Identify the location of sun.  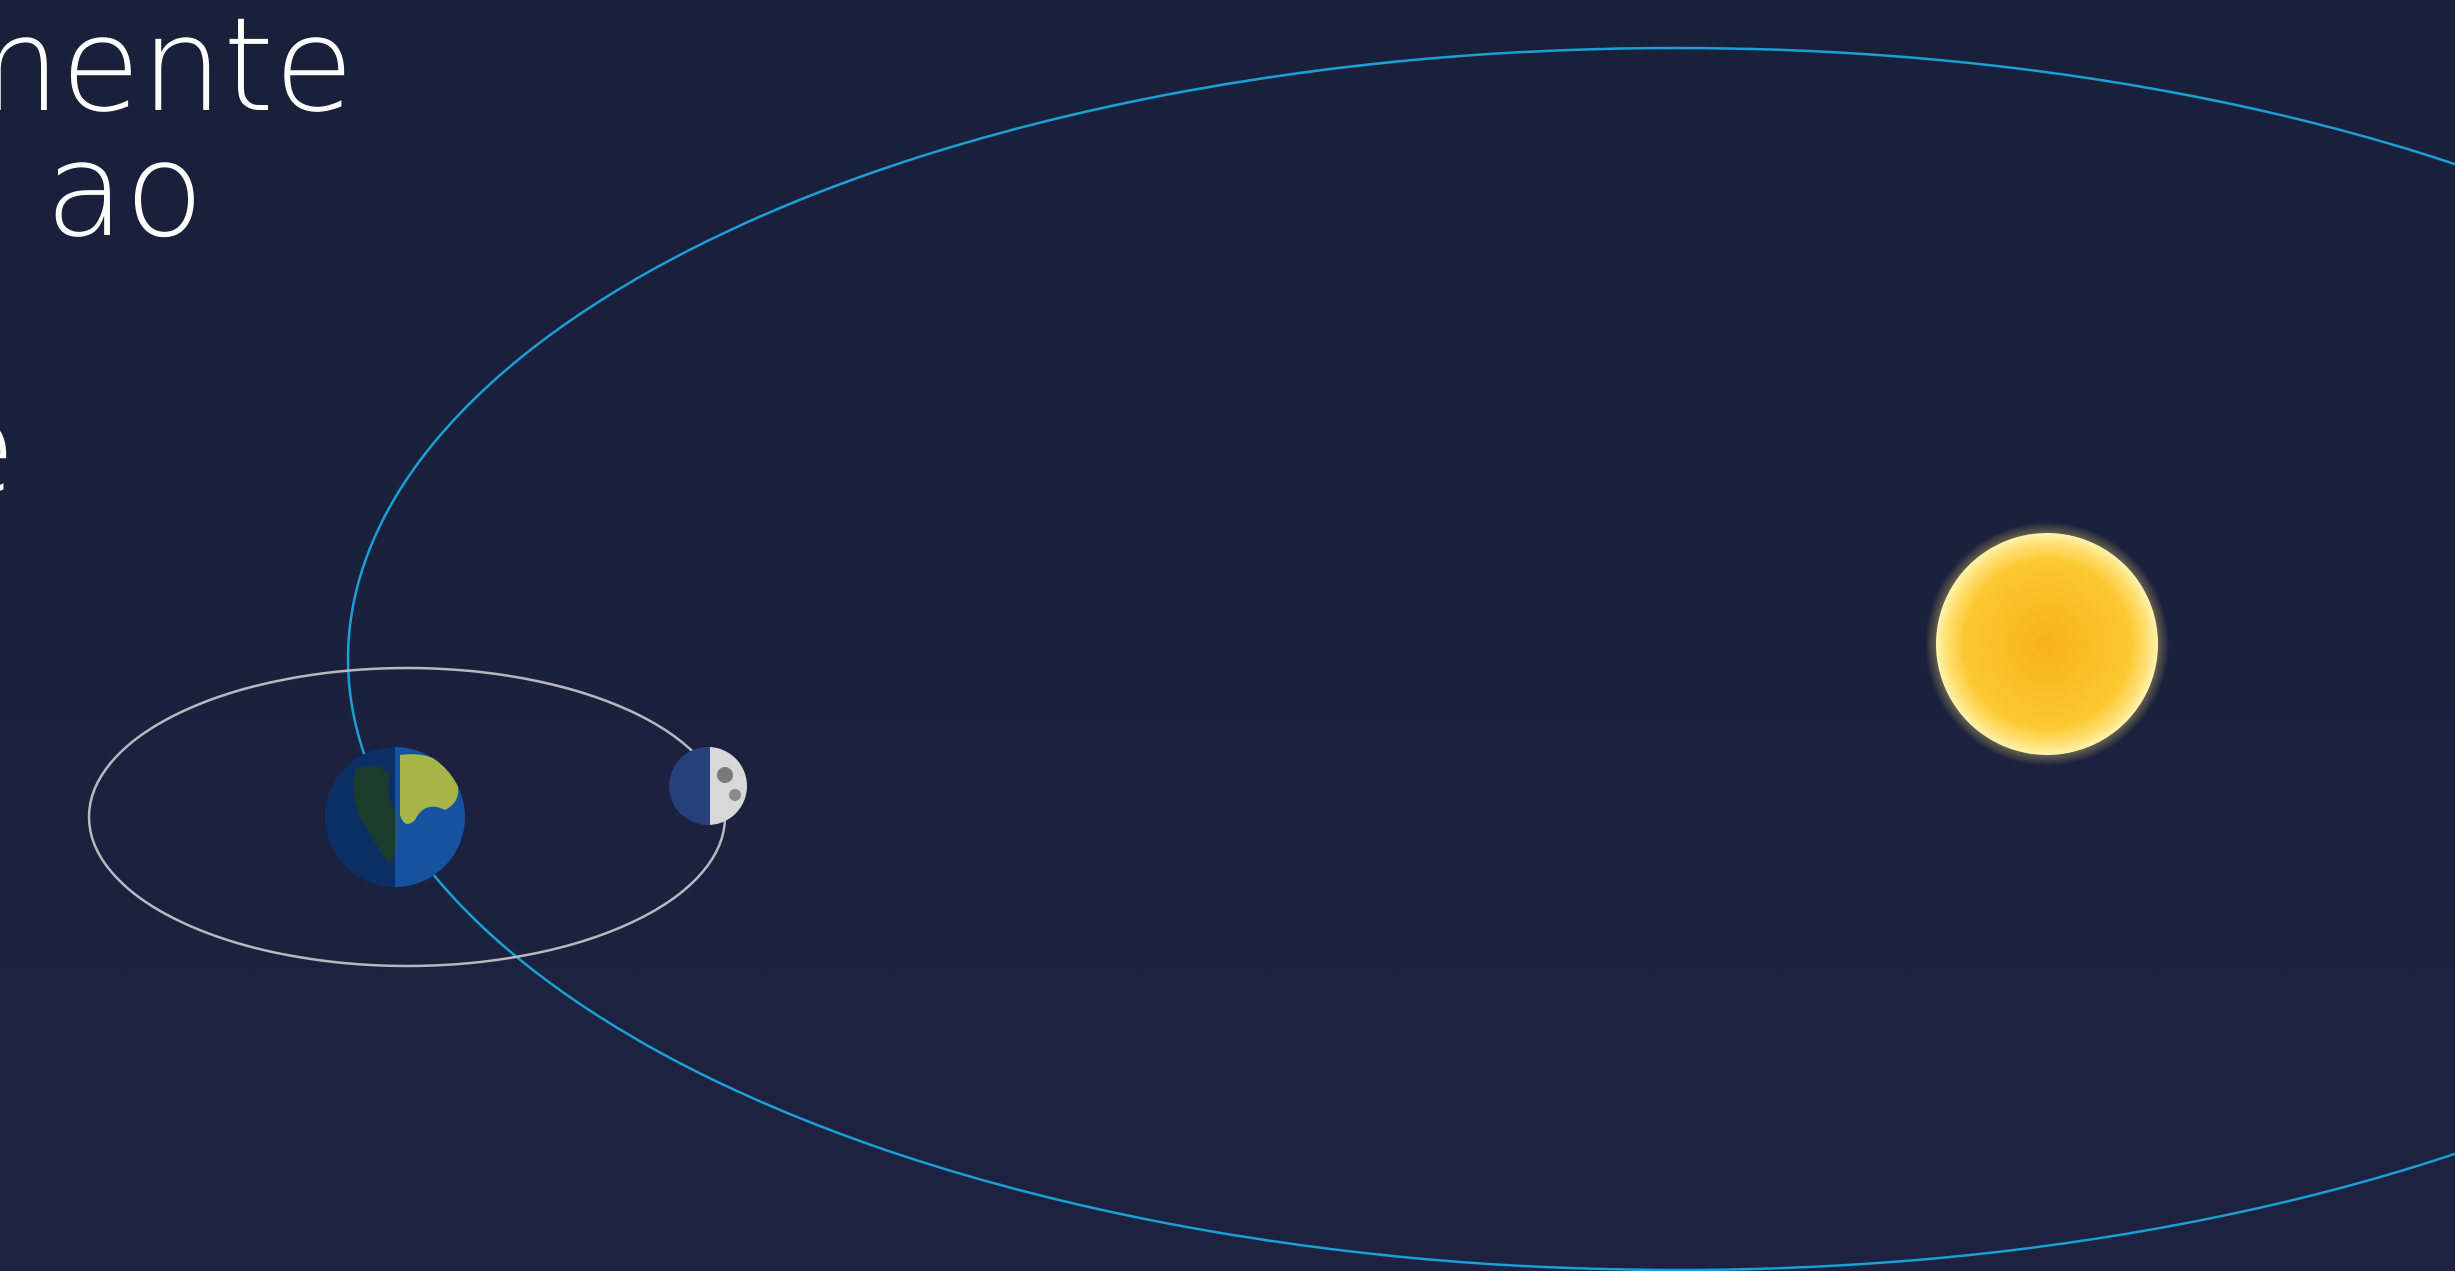
(2047, 644).